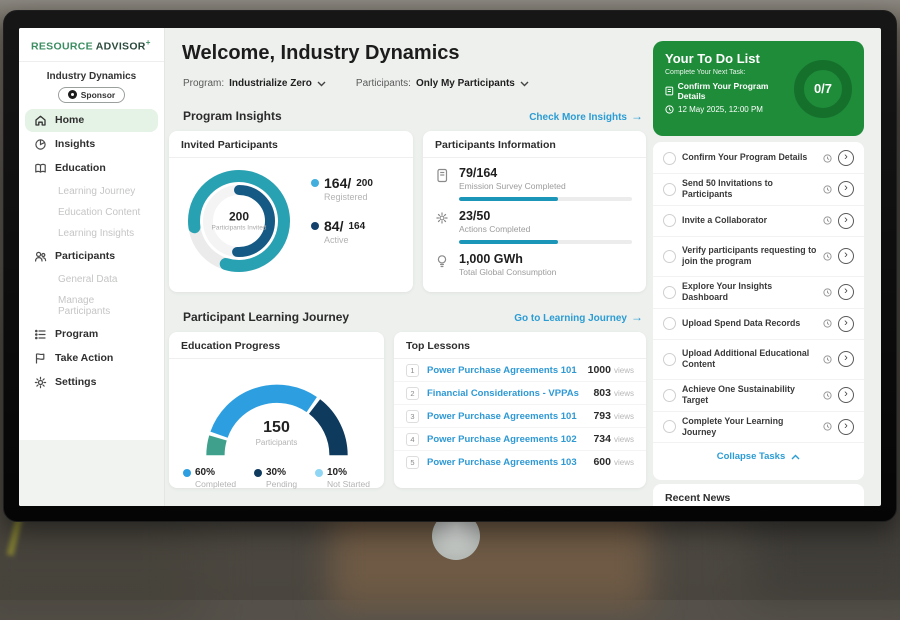 The width and height of the screenshot is (900, 620). Describe the element at coordinates (758, 158) in the screenshot. I see `task-row-1: Confirm Your Program Details ›` at that location.